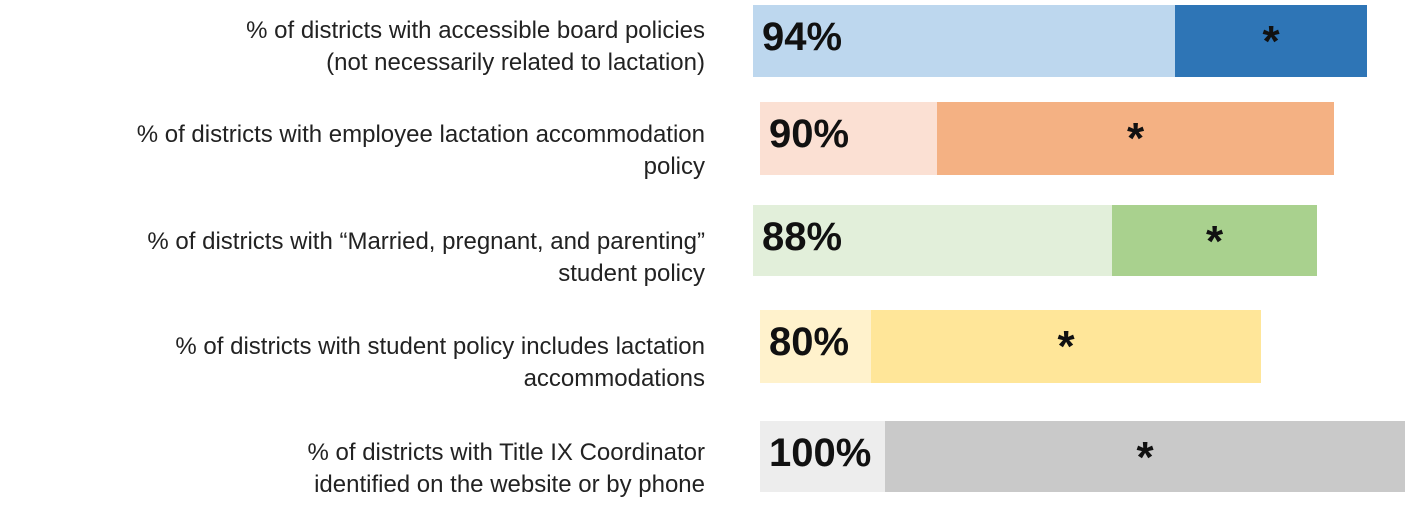 The width and height of the screenshot is (1427, 506). I want to click on label-line: student policy, so click(631, 273).